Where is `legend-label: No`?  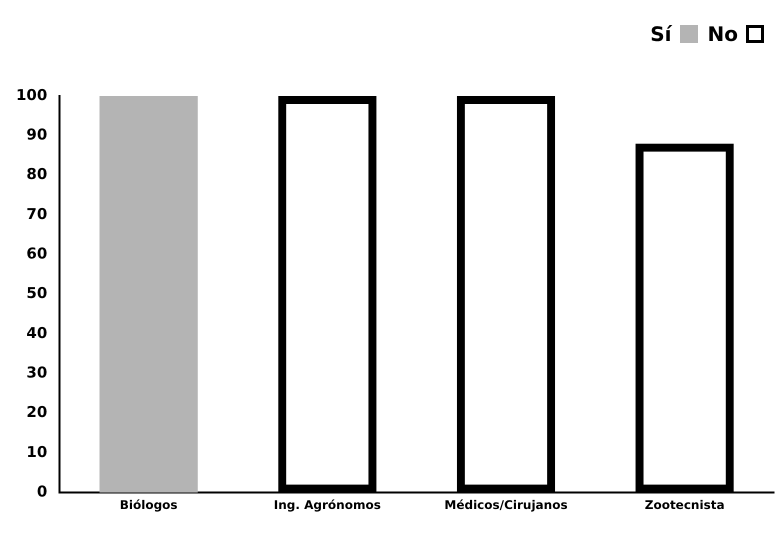 legend-label: No is located at coordinates (723, 34).